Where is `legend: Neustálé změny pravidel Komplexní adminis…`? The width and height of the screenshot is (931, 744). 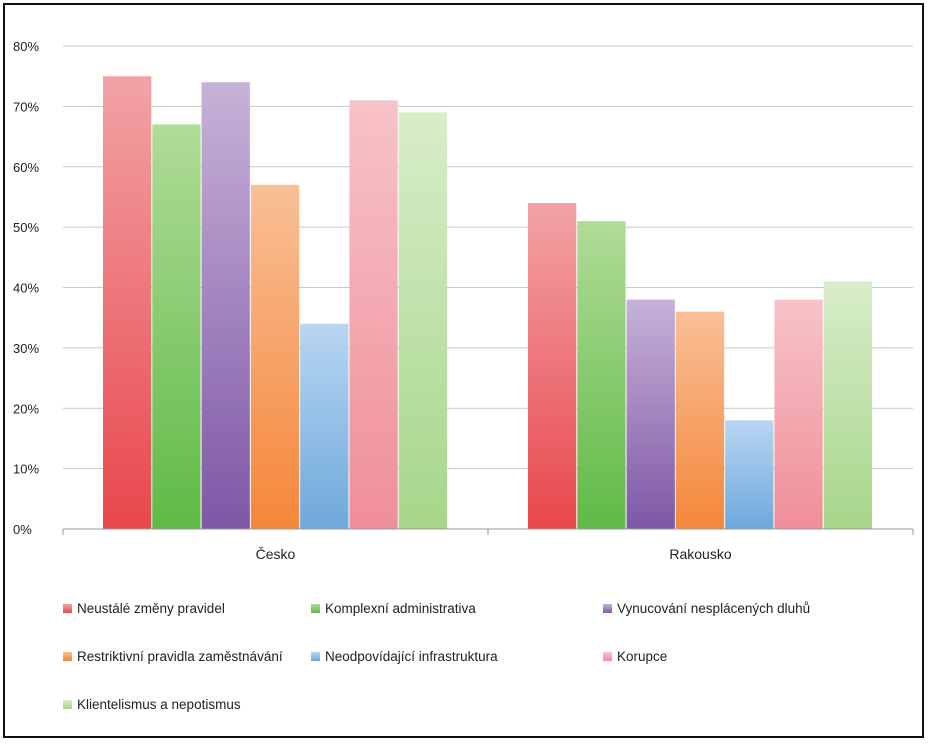
legend: Neustálé změny pravidel Komplexní adminis… is located at coordinates (436, 656).